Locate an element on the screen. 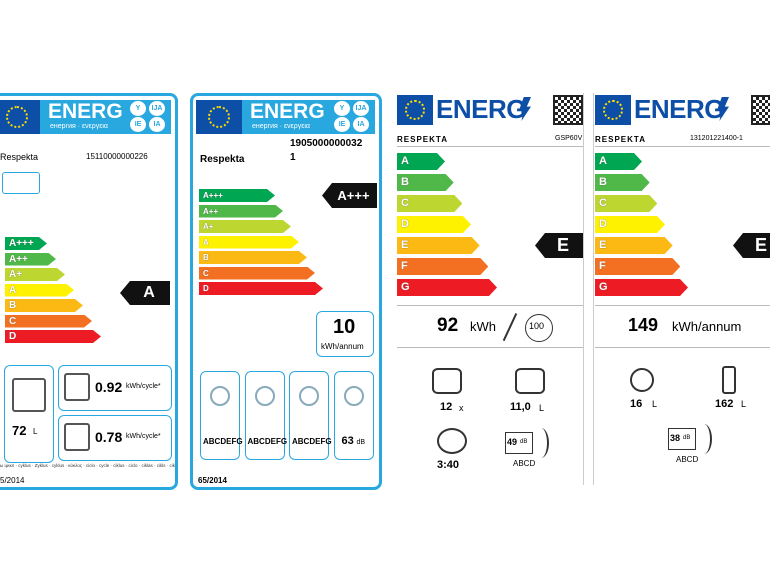  feature-value: 11,0 is located at coordinates (520, 407).